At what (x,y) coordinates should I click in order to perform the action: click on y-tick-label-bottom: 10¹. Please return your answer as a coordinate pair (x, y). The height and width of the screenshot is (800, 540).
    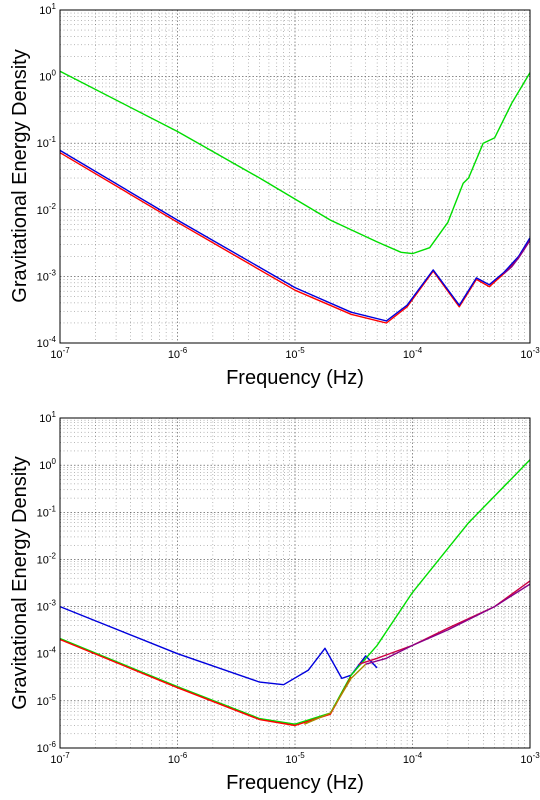
    Looking at the image, I should click on (47, 417).